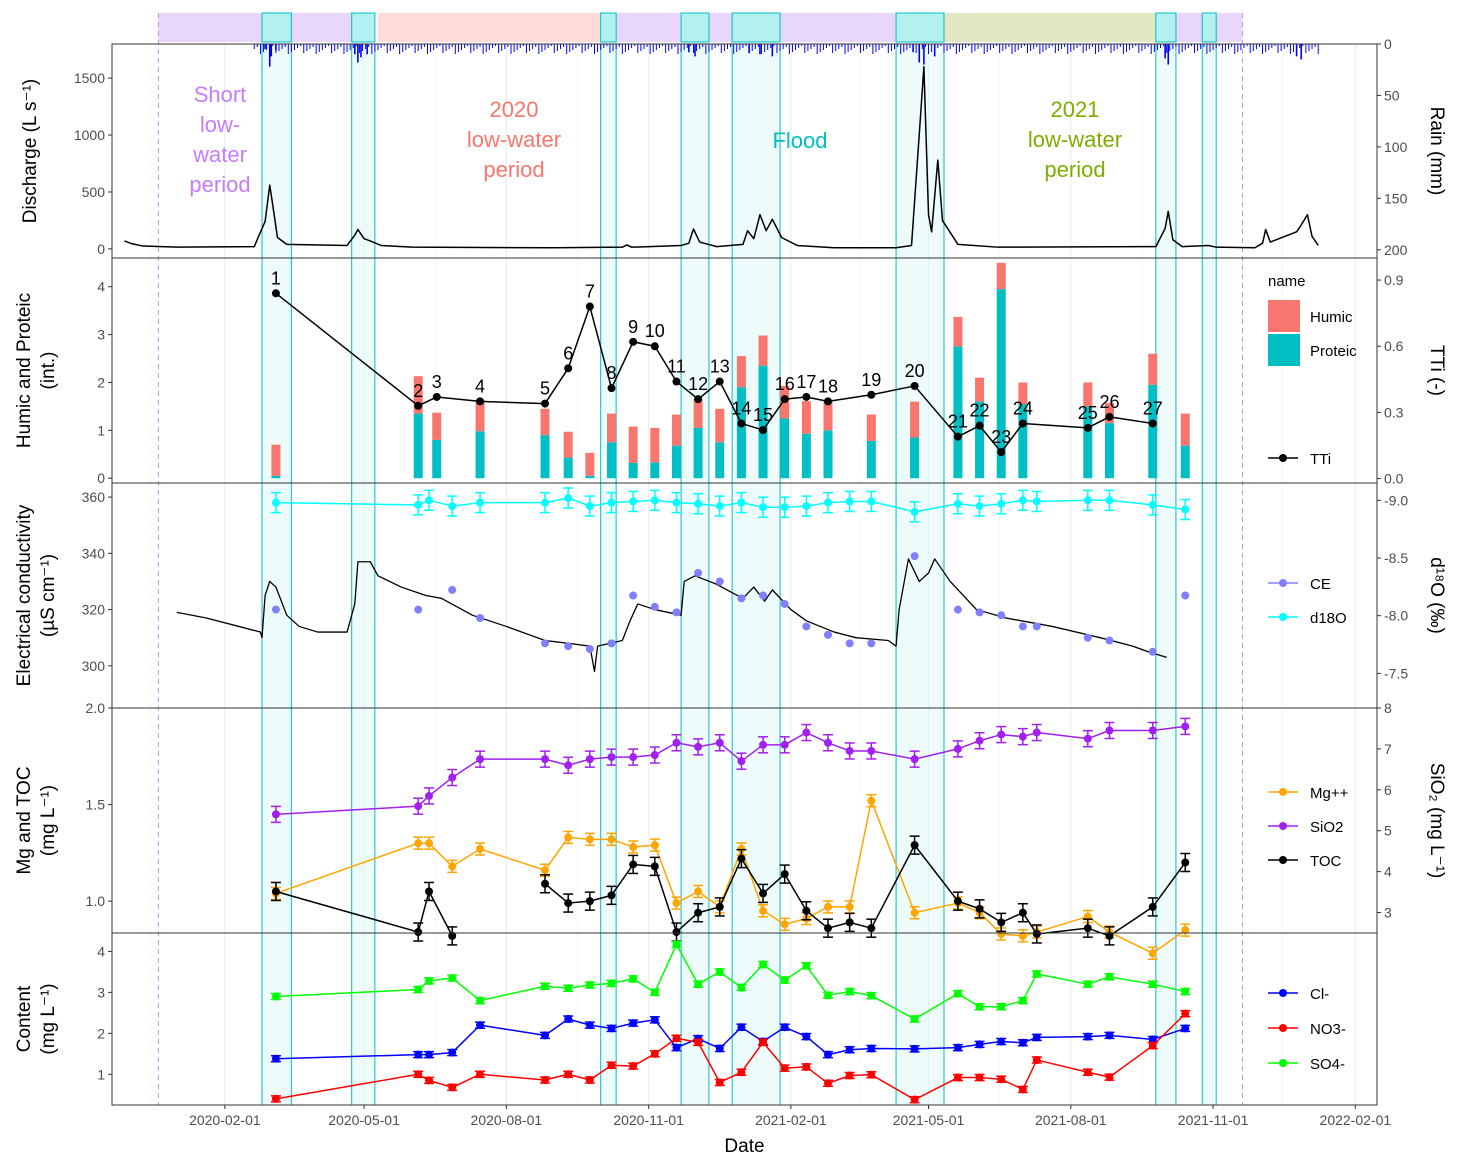  What do you see at coordinates (101, 1074) in the screenshot?
I see `content-y-tick-label: 1` at bounding box center [101, 1074].